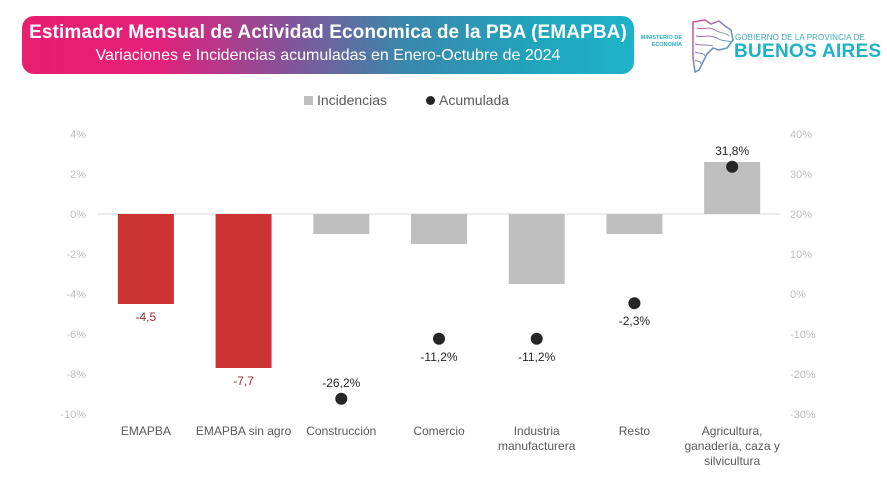  What do you see at coordinates (341, 383) in the screenshot?
I see `point-value-label: -26,2%` at bounding box center [341, 383].